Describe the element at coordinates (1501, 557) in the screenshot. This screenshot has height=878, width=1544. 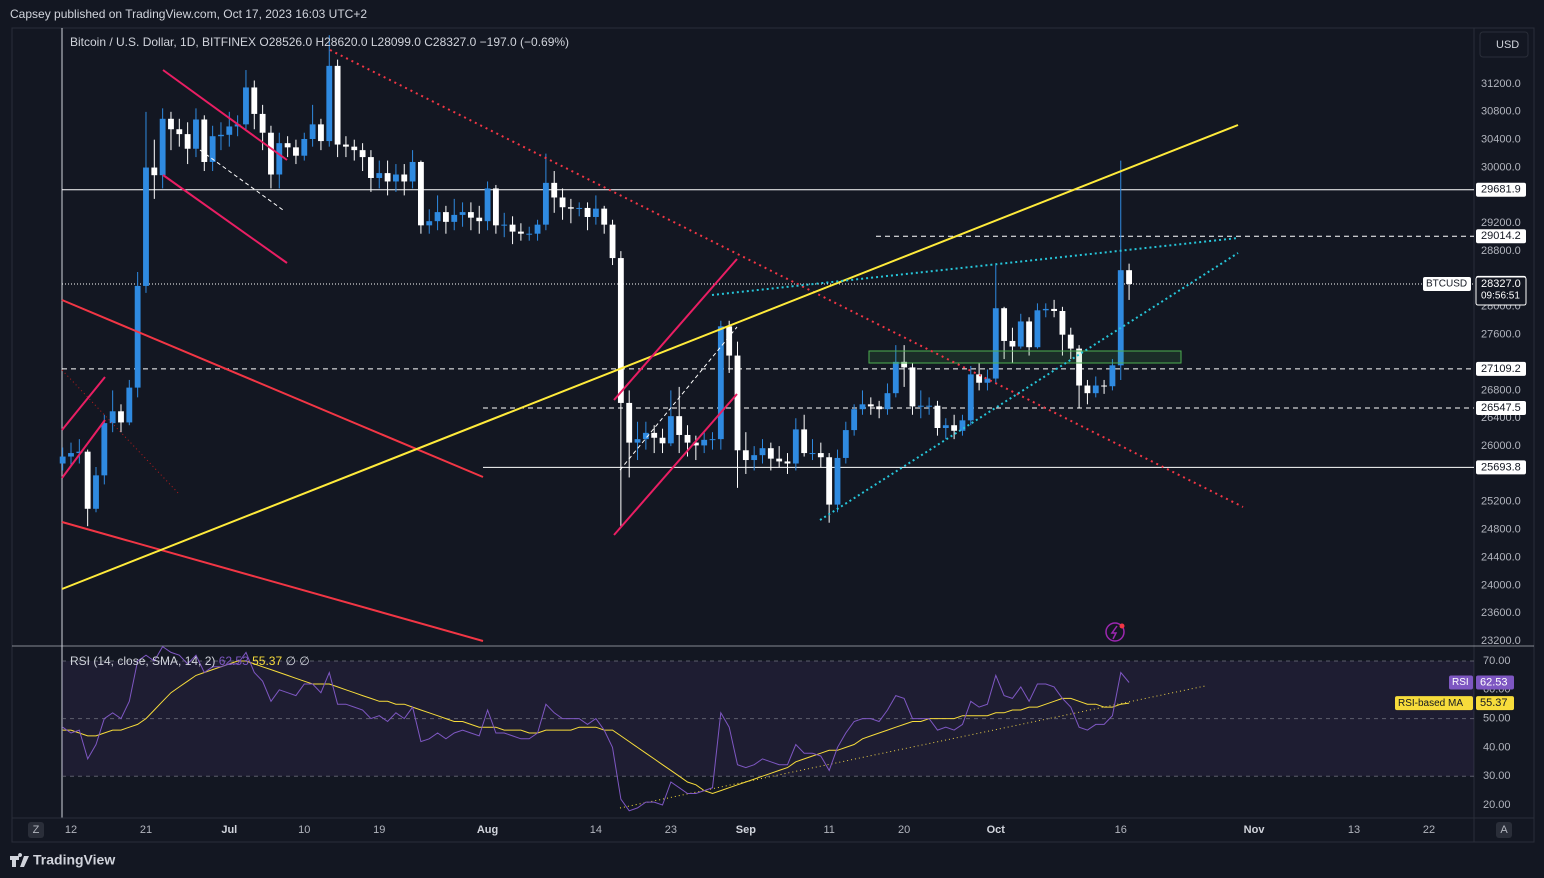
I see `y-tick-label: 24400.0` at that location.